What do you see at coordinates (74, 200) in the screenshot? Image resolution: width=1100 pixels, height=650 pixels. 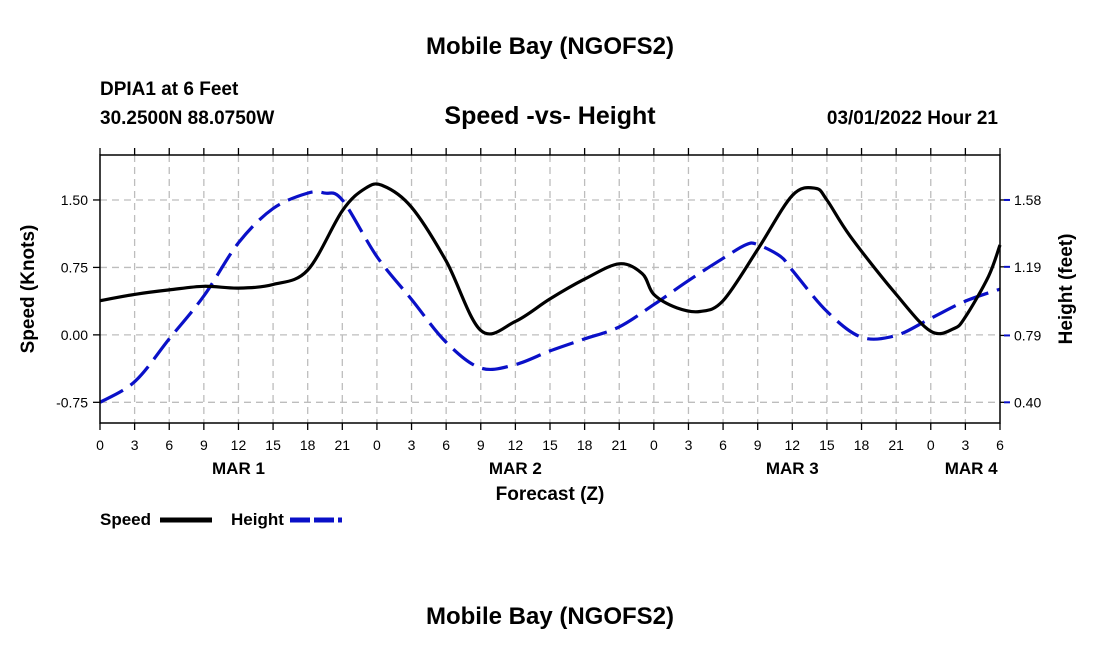 I see `y-left-tick-label: 1.50` at bounding box center [74, 200].